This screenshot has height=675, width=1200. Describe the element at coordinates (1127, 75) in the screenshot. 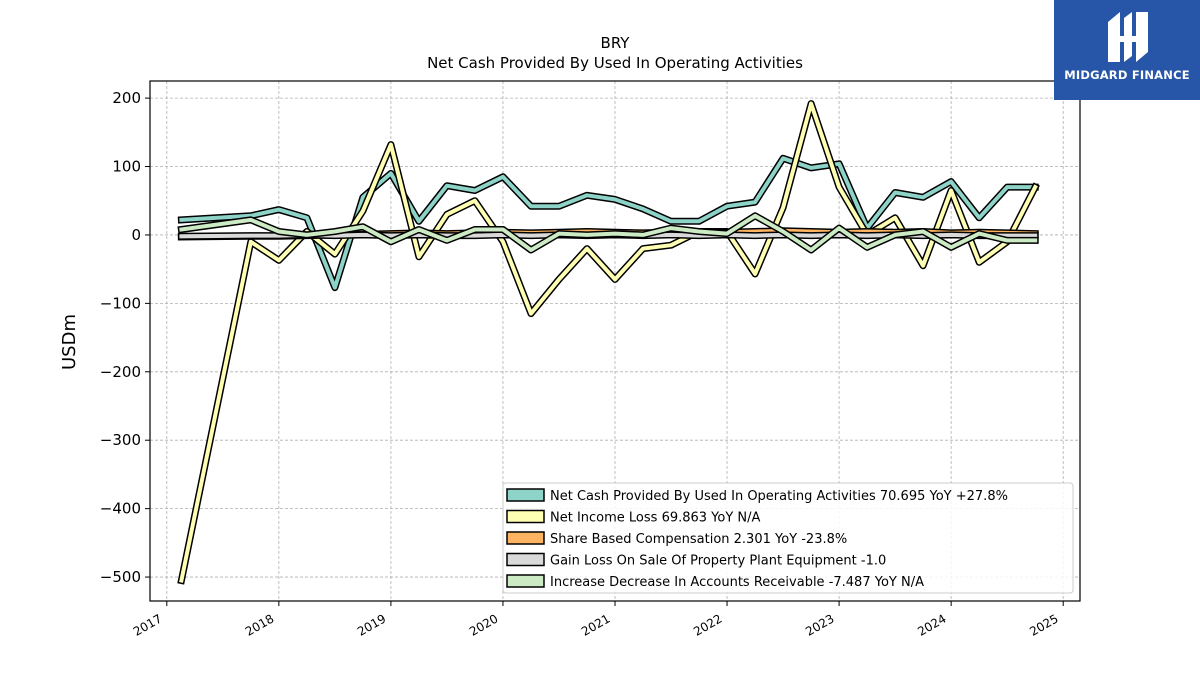

I see `brand-name: MIDGARD FINANCE` at that location.